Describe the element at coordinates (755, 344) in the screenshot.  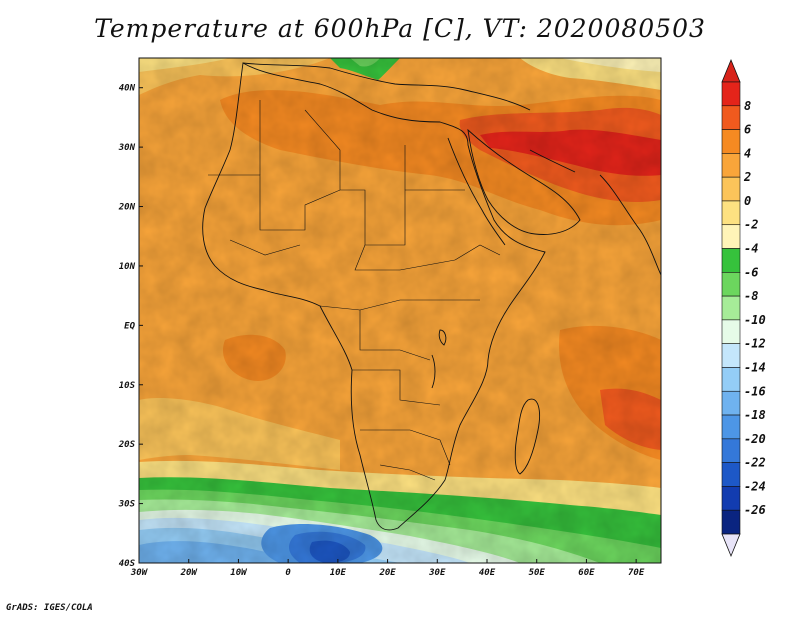
I see `colorbar-label: -12` at that location.